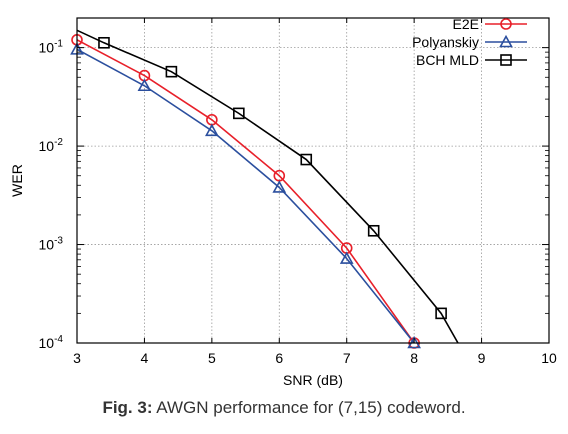  Describe the element at coordinates (414, 358) in the screenshot. I see `x-tick-label: 8` at that location.